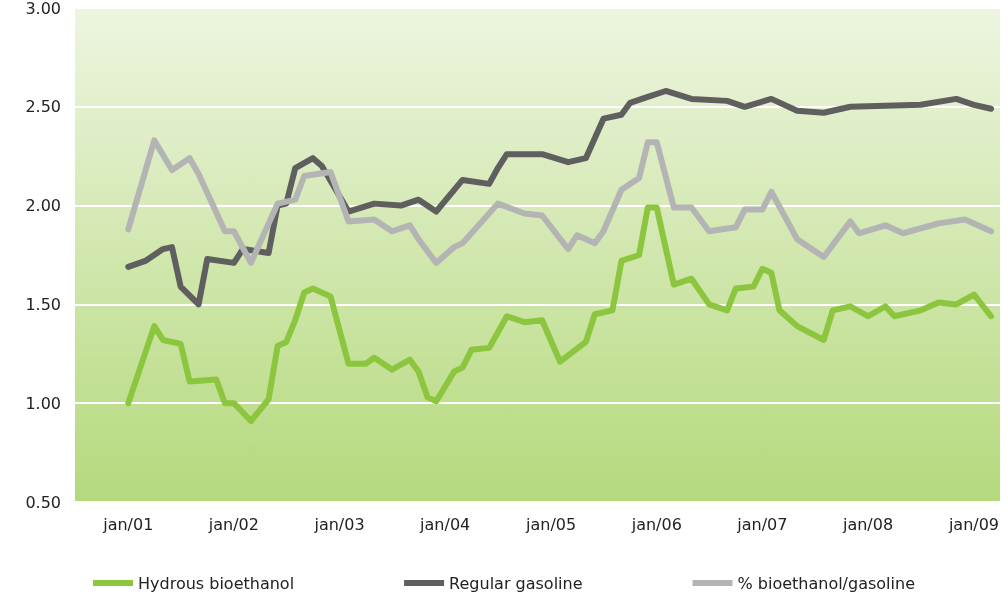 Image resolution: width=1008 pixels, height=604 pixels. I want to click on x-tick-label: jan/03, so click(339, 524).